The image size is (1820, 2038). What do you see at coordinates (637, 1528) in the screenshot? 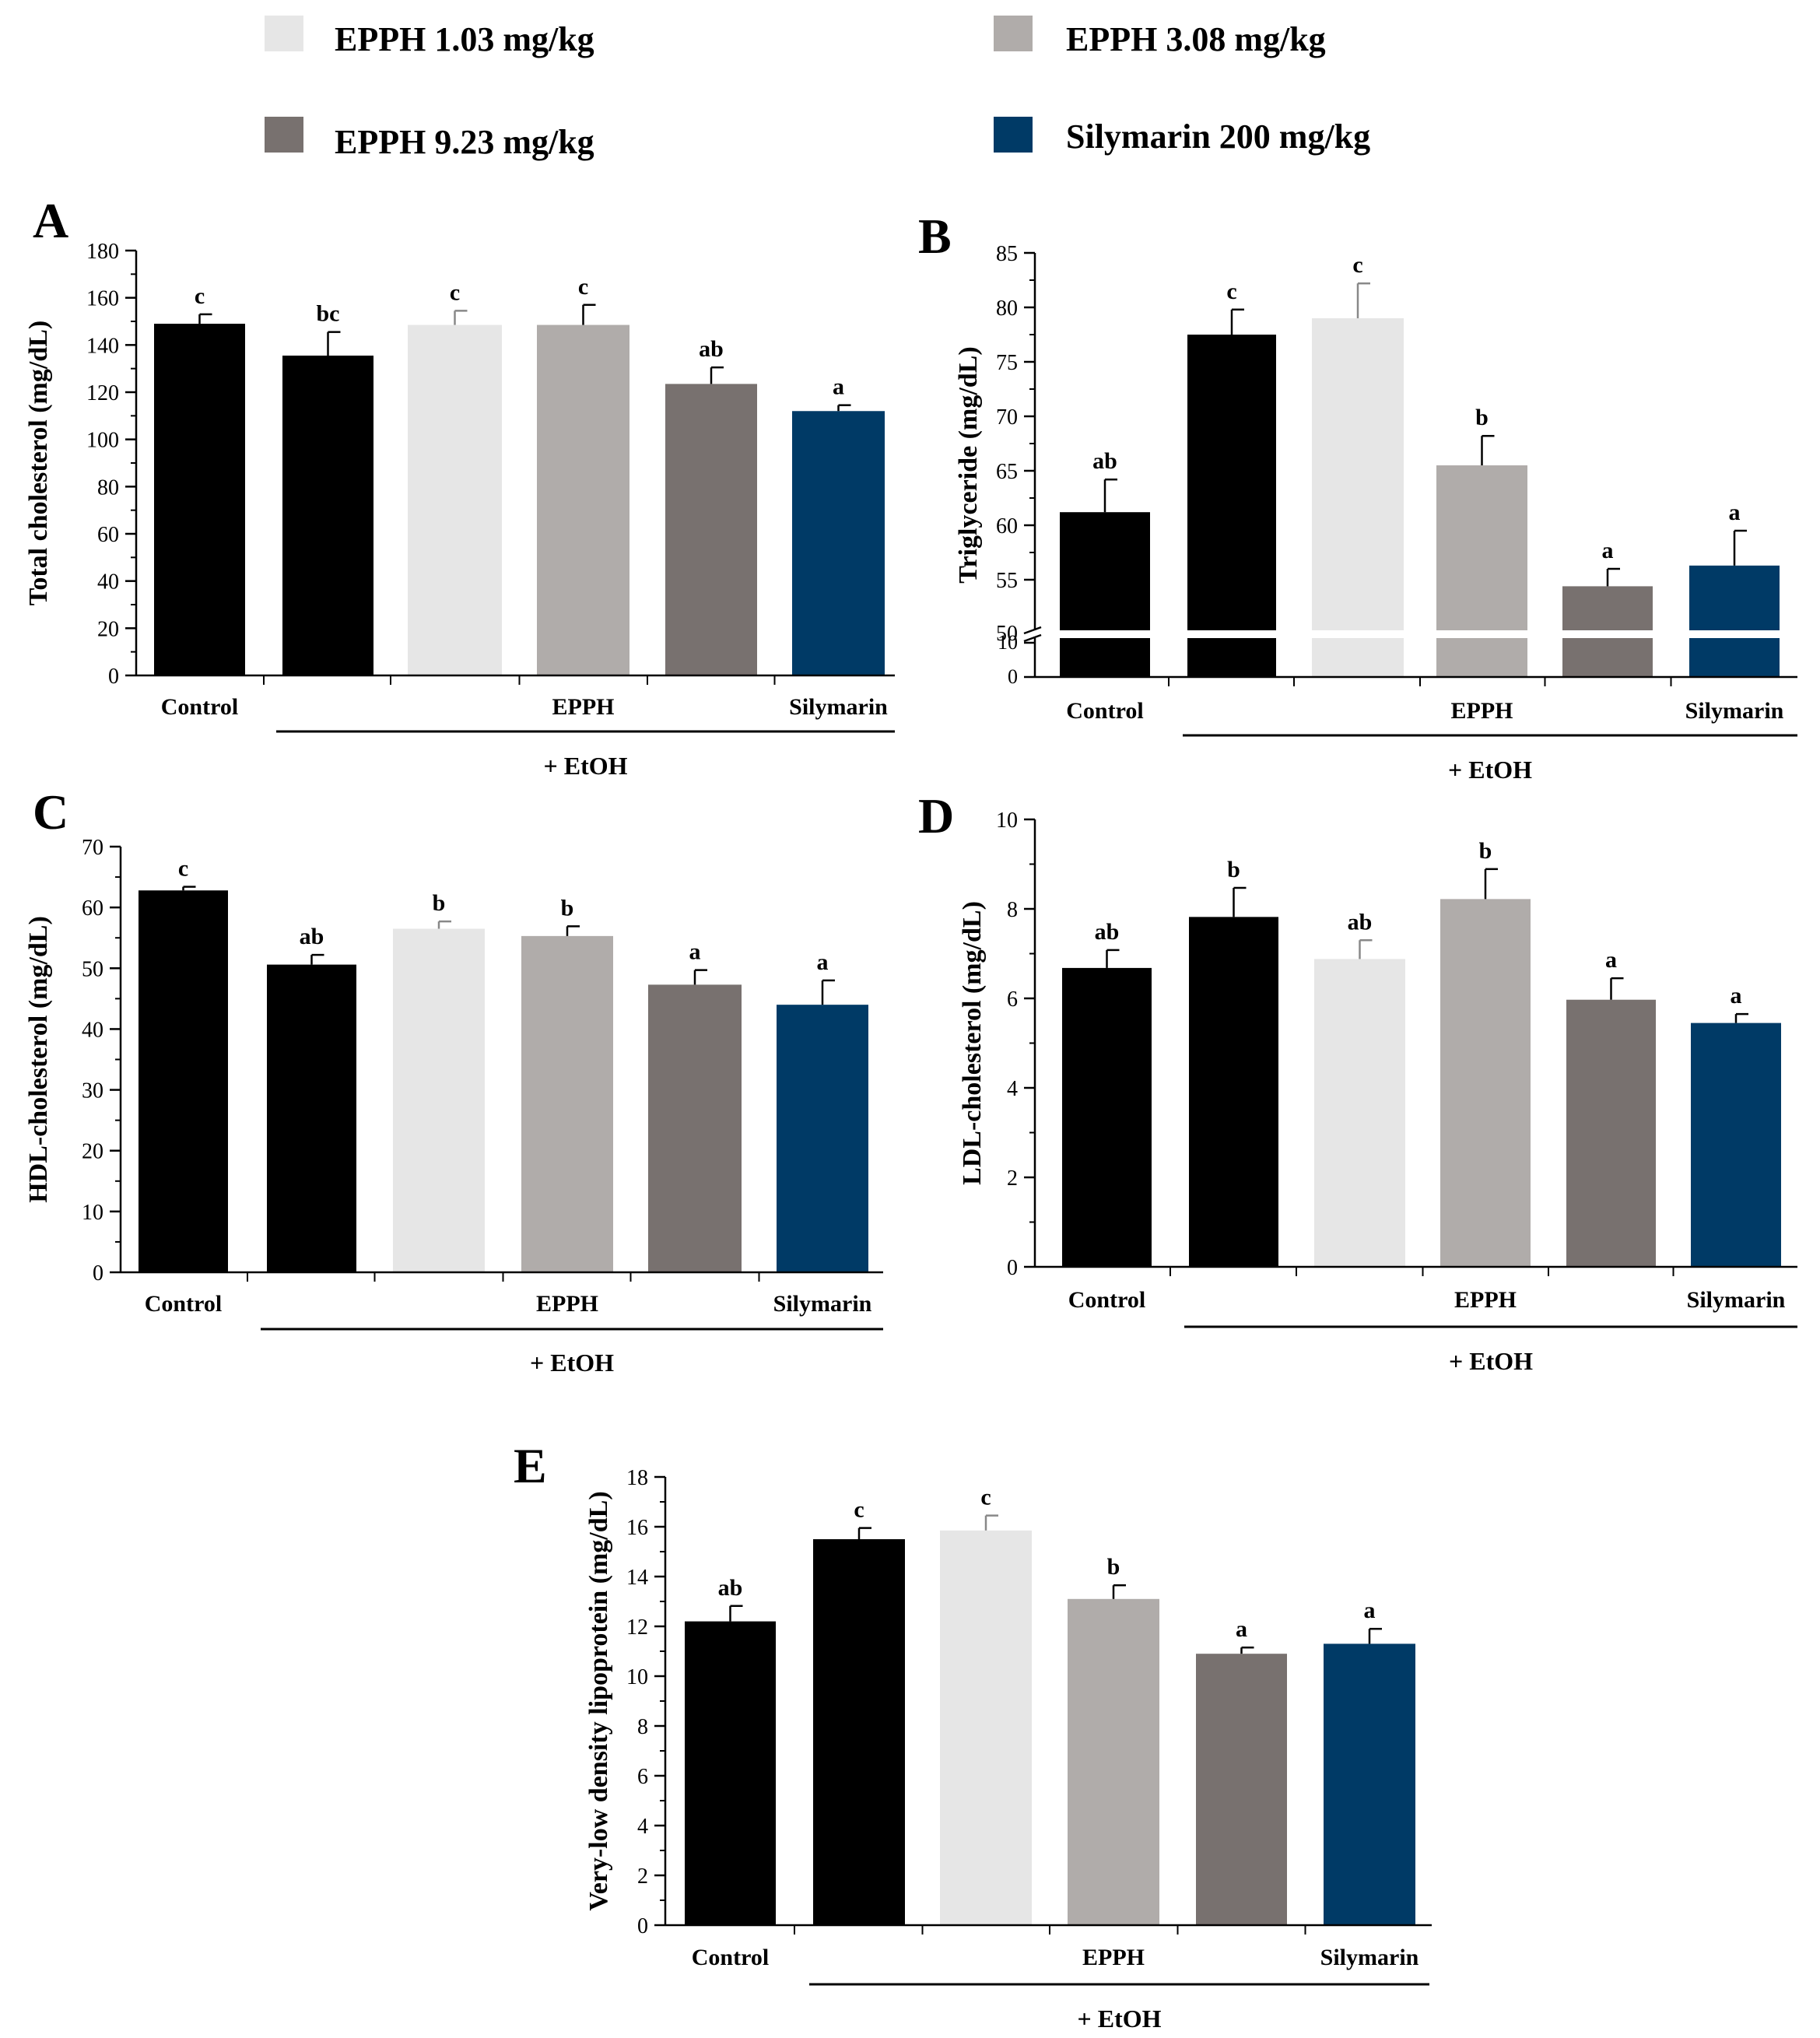
I see `y-tick-label: 16` at bounding box center [637, 1528].